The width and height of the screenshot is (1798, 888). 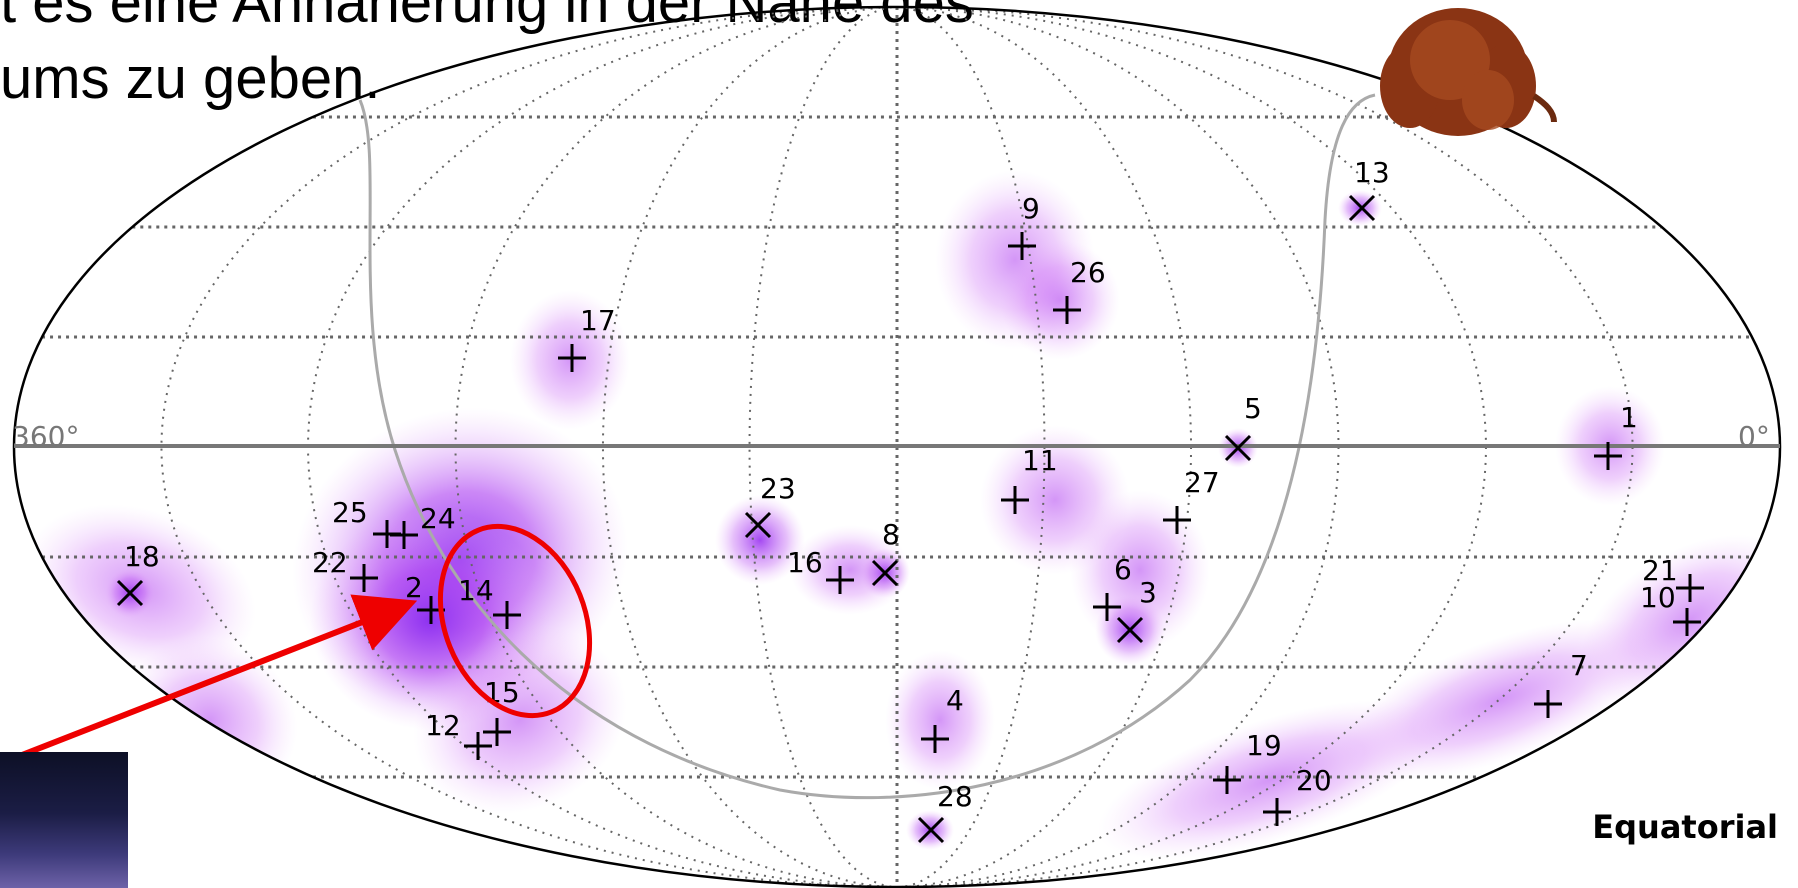 I want to click on mascot-image, so click(x=1468, y=72).